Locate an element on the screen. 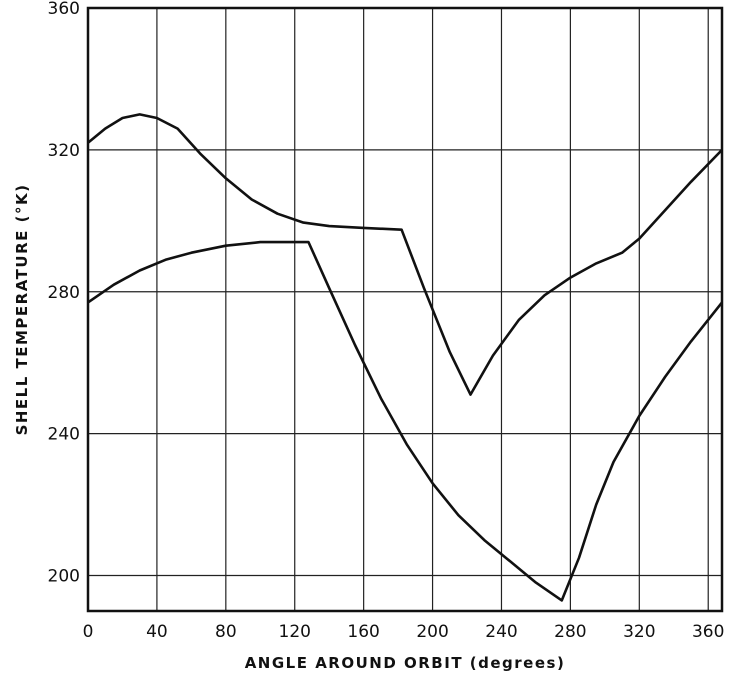  y-tick-labels: 200 240 280 320 360 is located at coordinates (64, 293).